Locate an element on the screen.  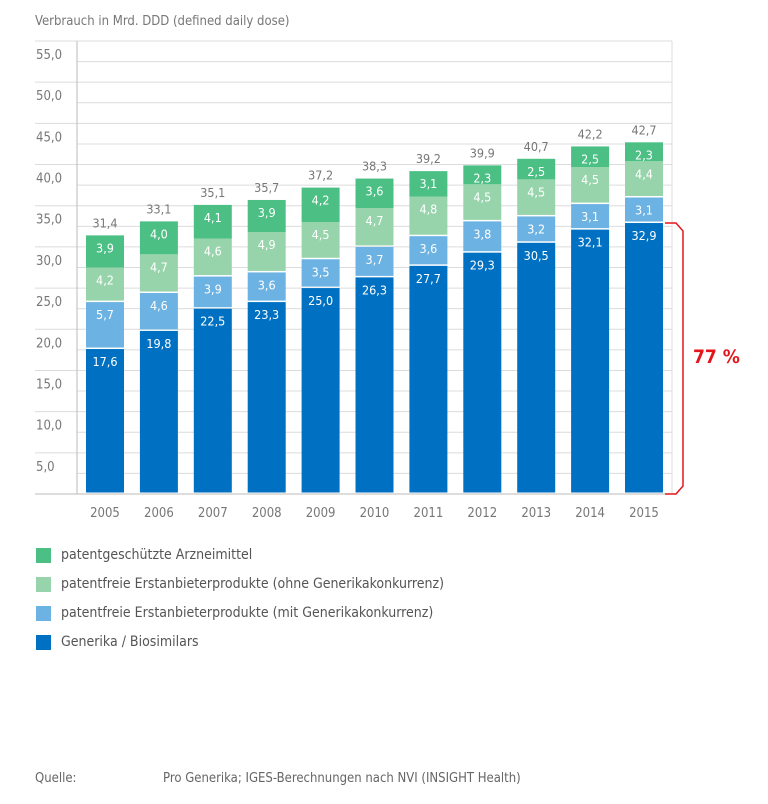
data-label: 2,3 is located at coordinates (644, 154).